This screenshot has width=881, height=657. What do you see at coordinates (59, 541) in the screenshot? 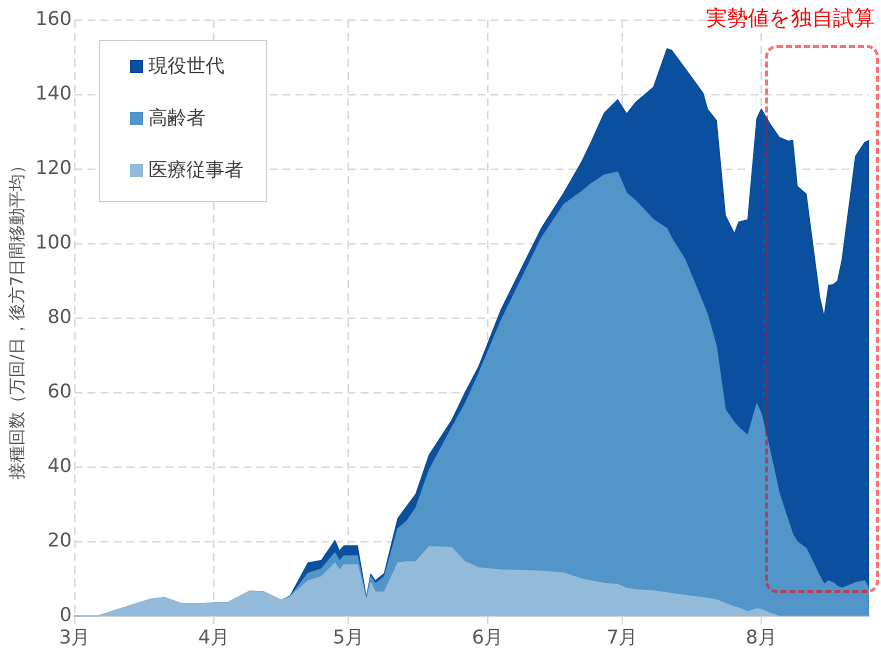
I see `y-tick-label: 20` at bounding box center [59, 541].